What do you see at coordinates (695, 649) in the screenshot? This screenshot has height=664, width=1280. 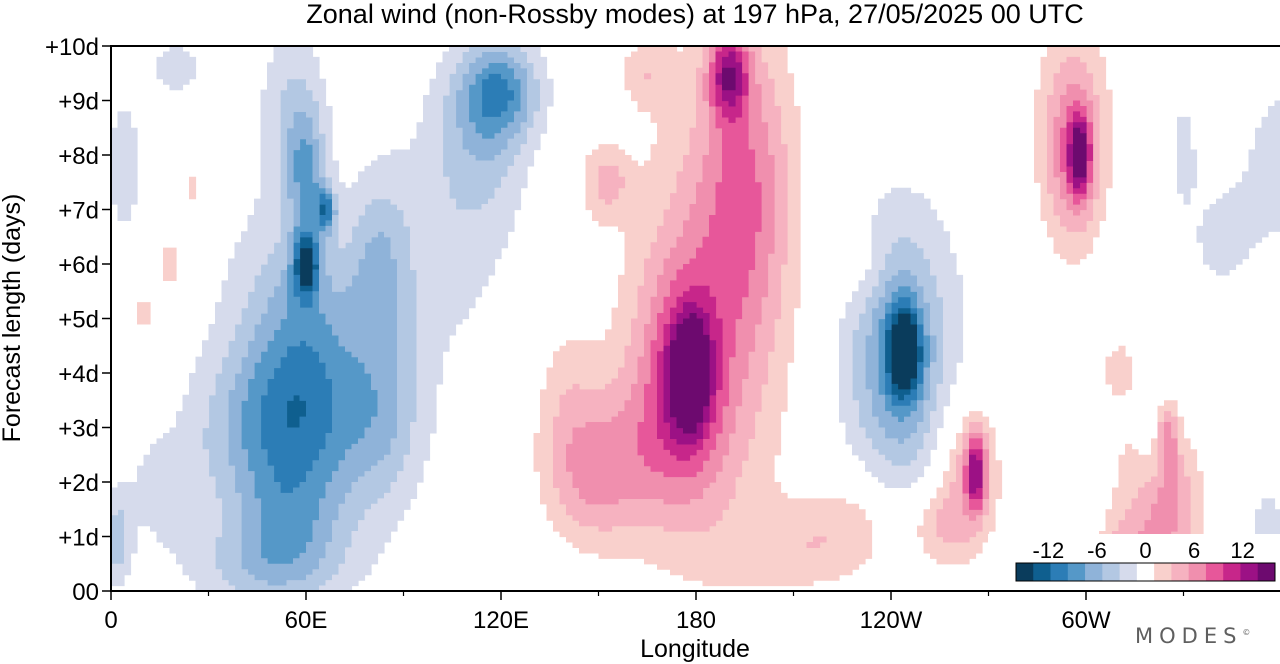 I see `x-axis-label: Longitude` at bounding box center [695, 649].